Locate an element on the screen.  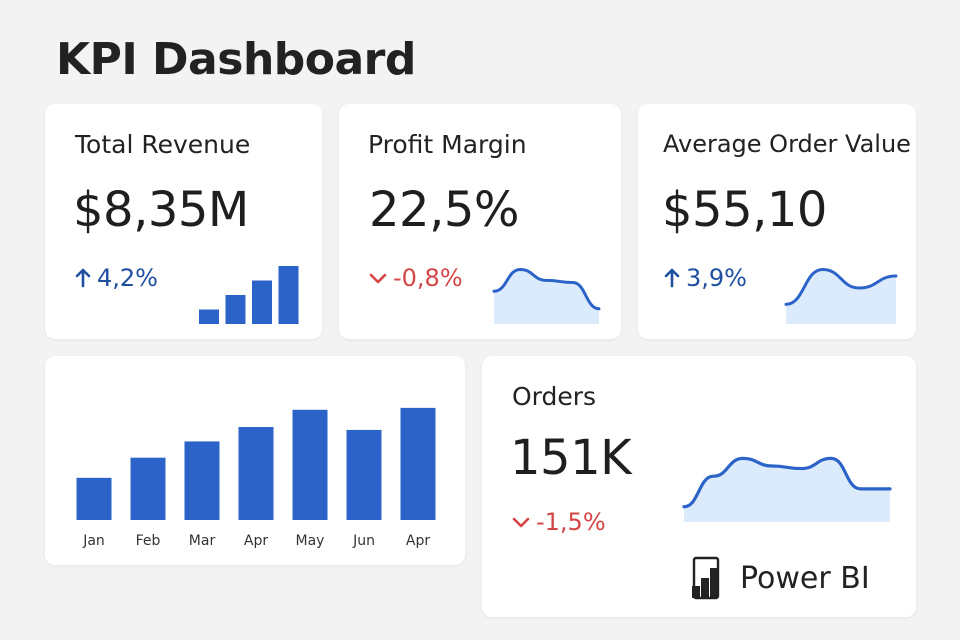
card-title: Average Order Value is located at coordinates (787, 144).